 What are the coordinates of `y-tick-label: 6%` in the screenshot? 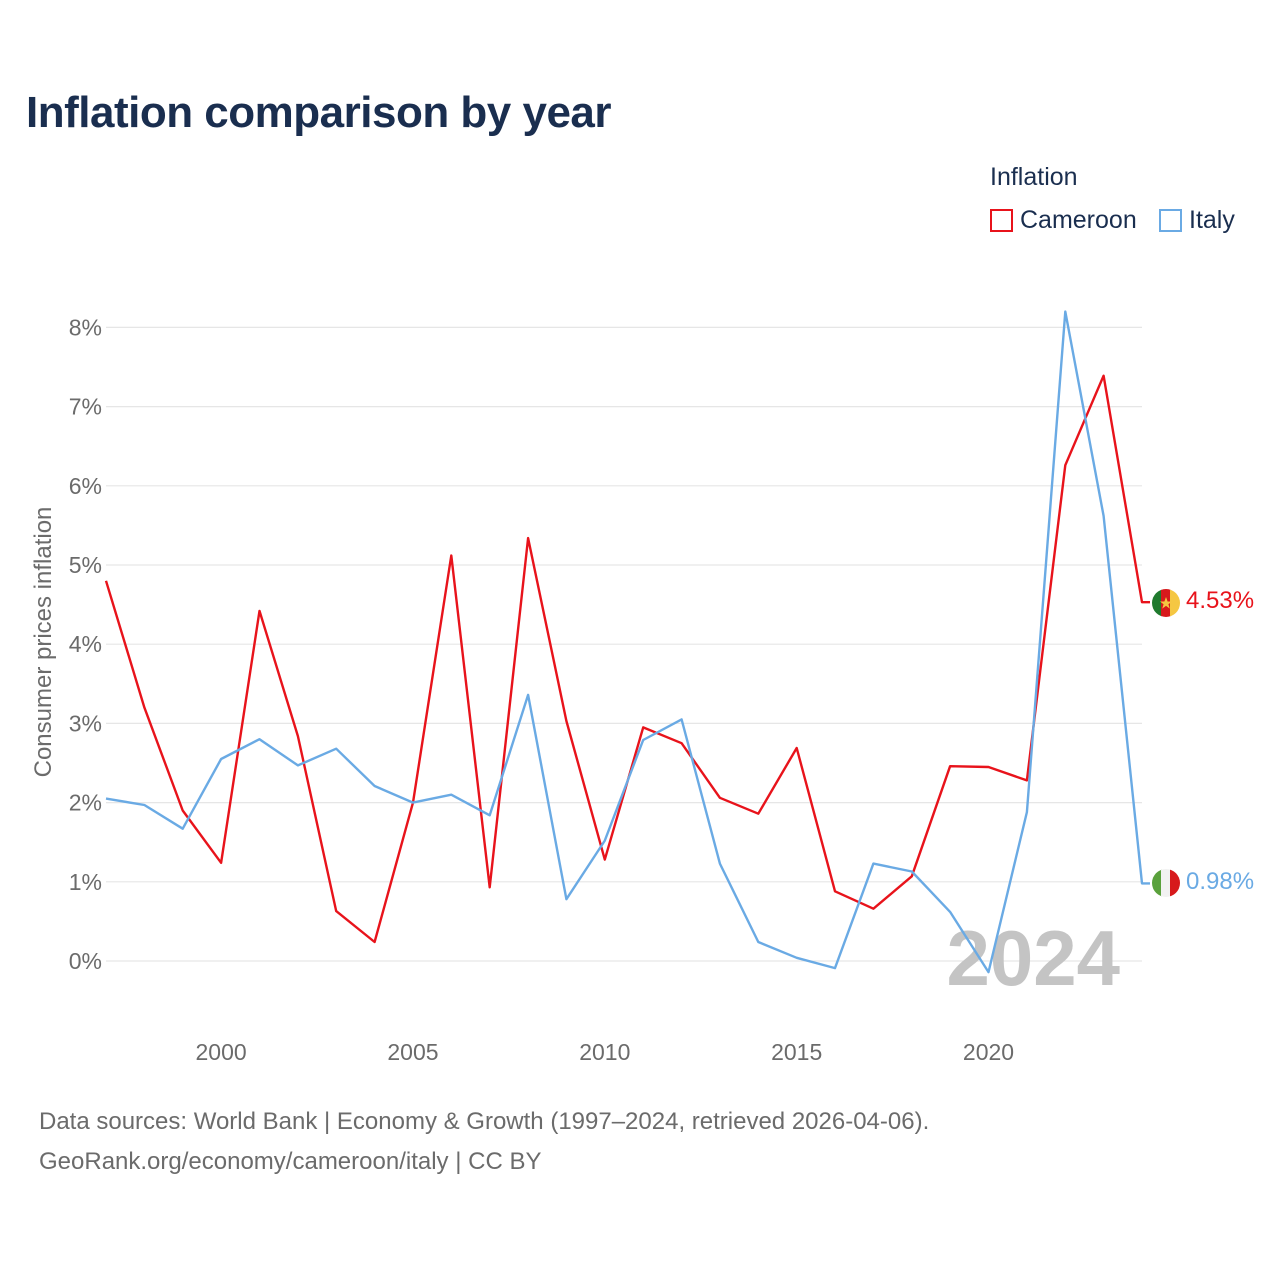 It's located at (85, 486).